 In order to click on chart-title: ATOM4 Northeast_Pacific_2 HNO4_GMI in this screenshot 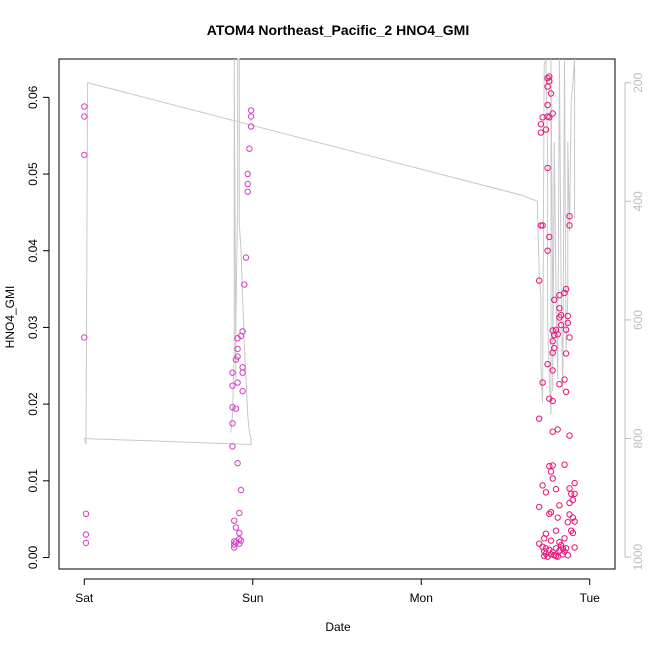, I will do `click(338, 30)`.